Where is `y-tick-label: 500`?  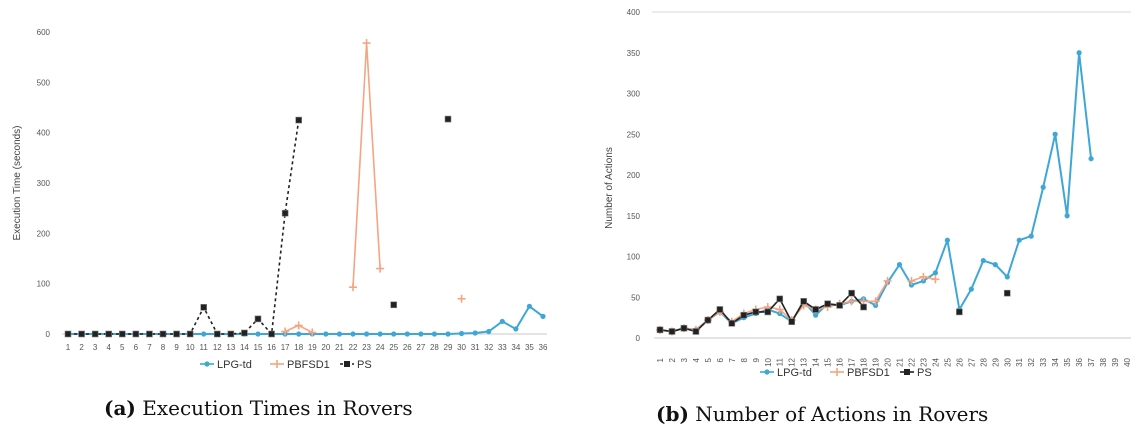 y-tick-label: 500 is located at coordinates (44, 82).